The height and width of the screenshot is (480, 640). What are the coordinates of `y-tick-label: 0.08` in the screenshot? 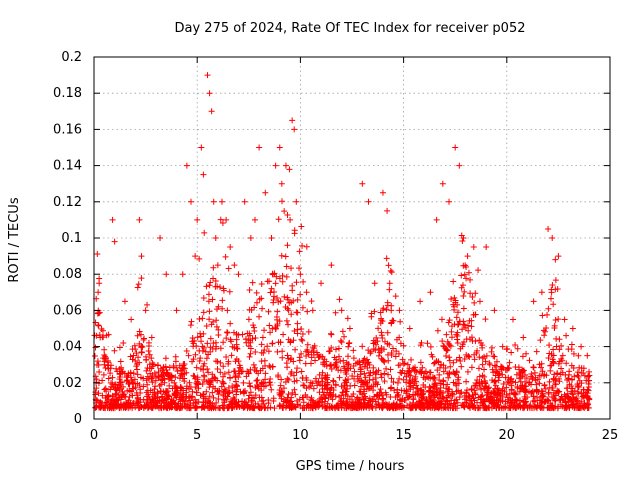 It's located at (67, 274).